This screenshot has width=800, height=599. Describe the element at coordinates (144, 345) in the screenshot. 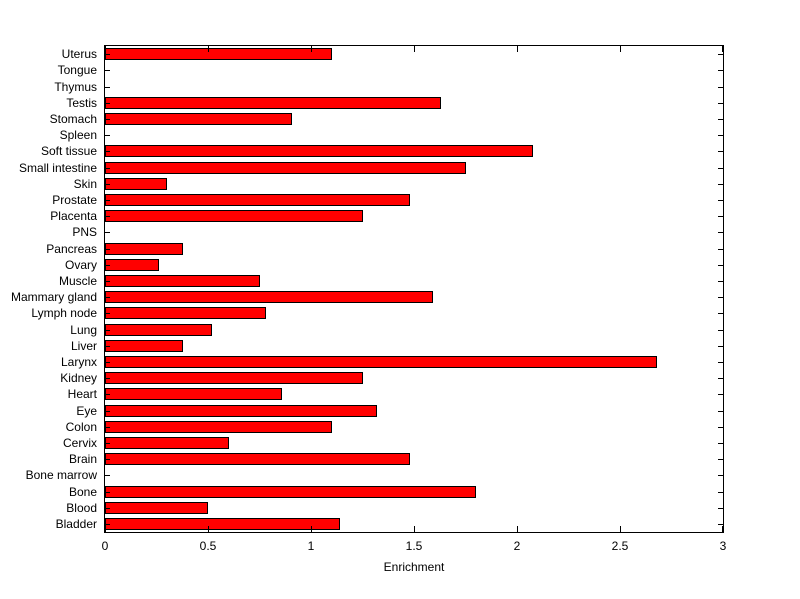

I see `bar-liver` at that location.